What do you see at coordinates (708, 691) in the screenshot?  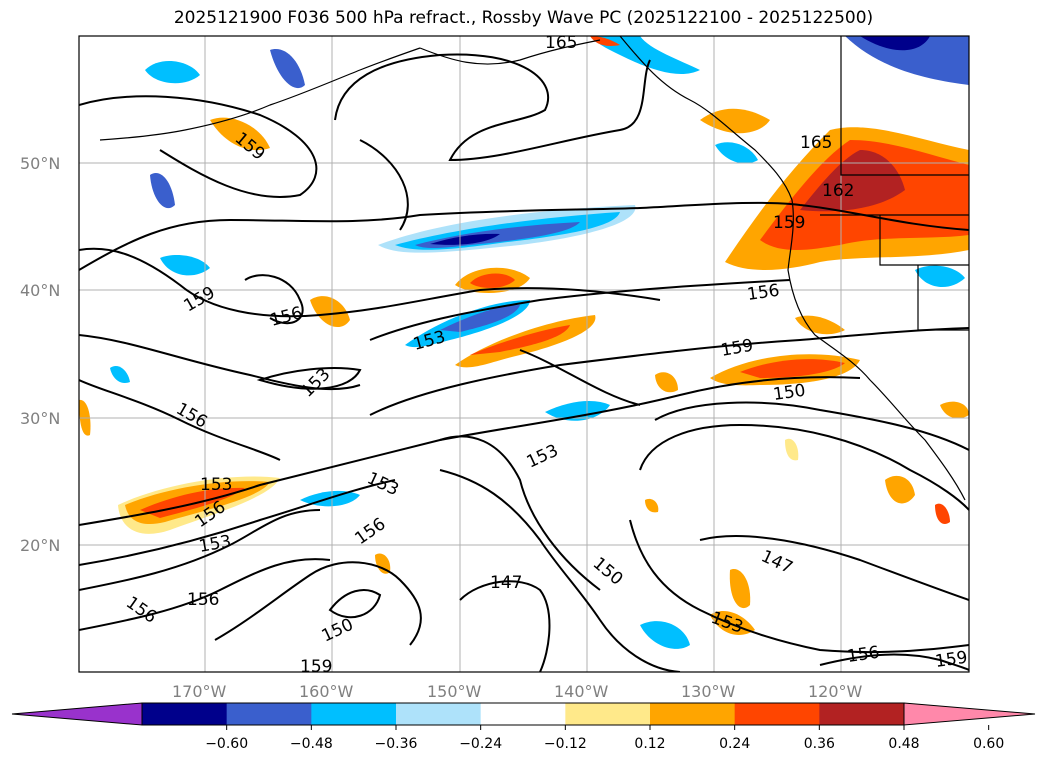 I see `lon-label-130w: 130°W` at bounding box center [708, 691].